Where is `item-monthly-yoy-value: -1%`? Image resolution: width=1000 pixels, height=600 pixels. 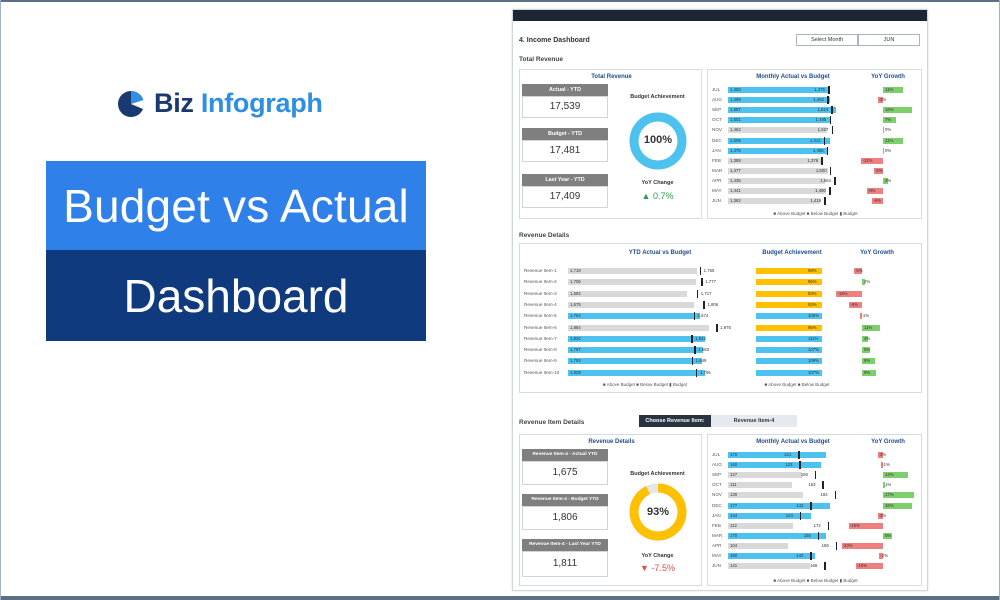
item-monthly-yoy-value: -1% is located at coordinates (886, 465).